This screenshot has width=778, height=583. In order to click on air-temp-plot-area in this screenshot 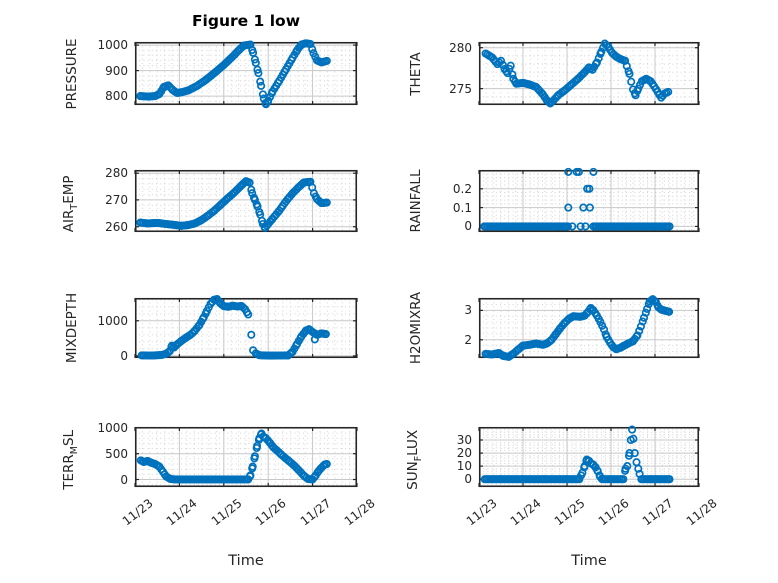, I will do `click(246, 201)`.